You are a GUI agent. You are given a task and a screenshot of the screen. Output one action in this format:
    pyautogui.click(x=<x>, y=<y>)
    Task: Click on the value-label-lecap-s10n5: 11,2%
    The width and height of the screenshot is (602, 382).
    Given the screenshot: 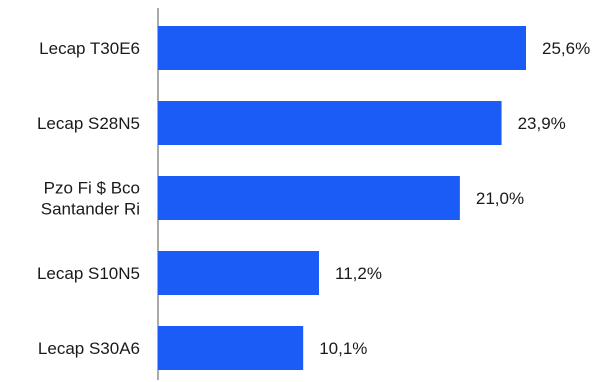 What is the action you would take?
    pyautogui.click(x=358, y=273)
    